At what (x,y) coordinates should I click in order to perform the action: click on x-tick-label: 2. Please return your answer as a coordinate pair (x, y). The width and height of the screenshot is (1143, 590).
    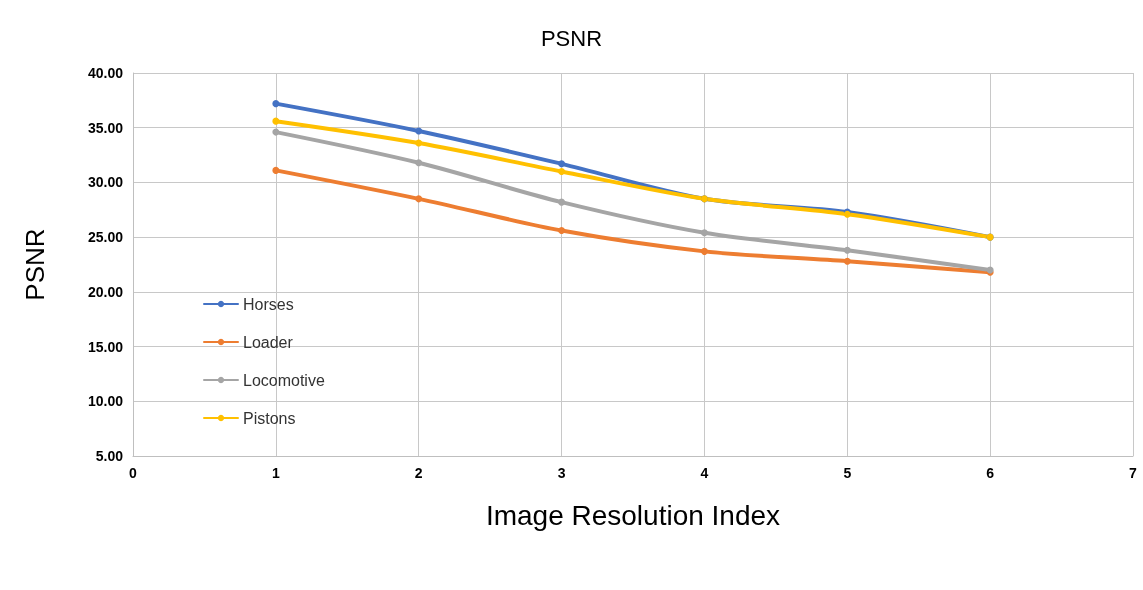
    Looking at the image, I should click on (418, 473).